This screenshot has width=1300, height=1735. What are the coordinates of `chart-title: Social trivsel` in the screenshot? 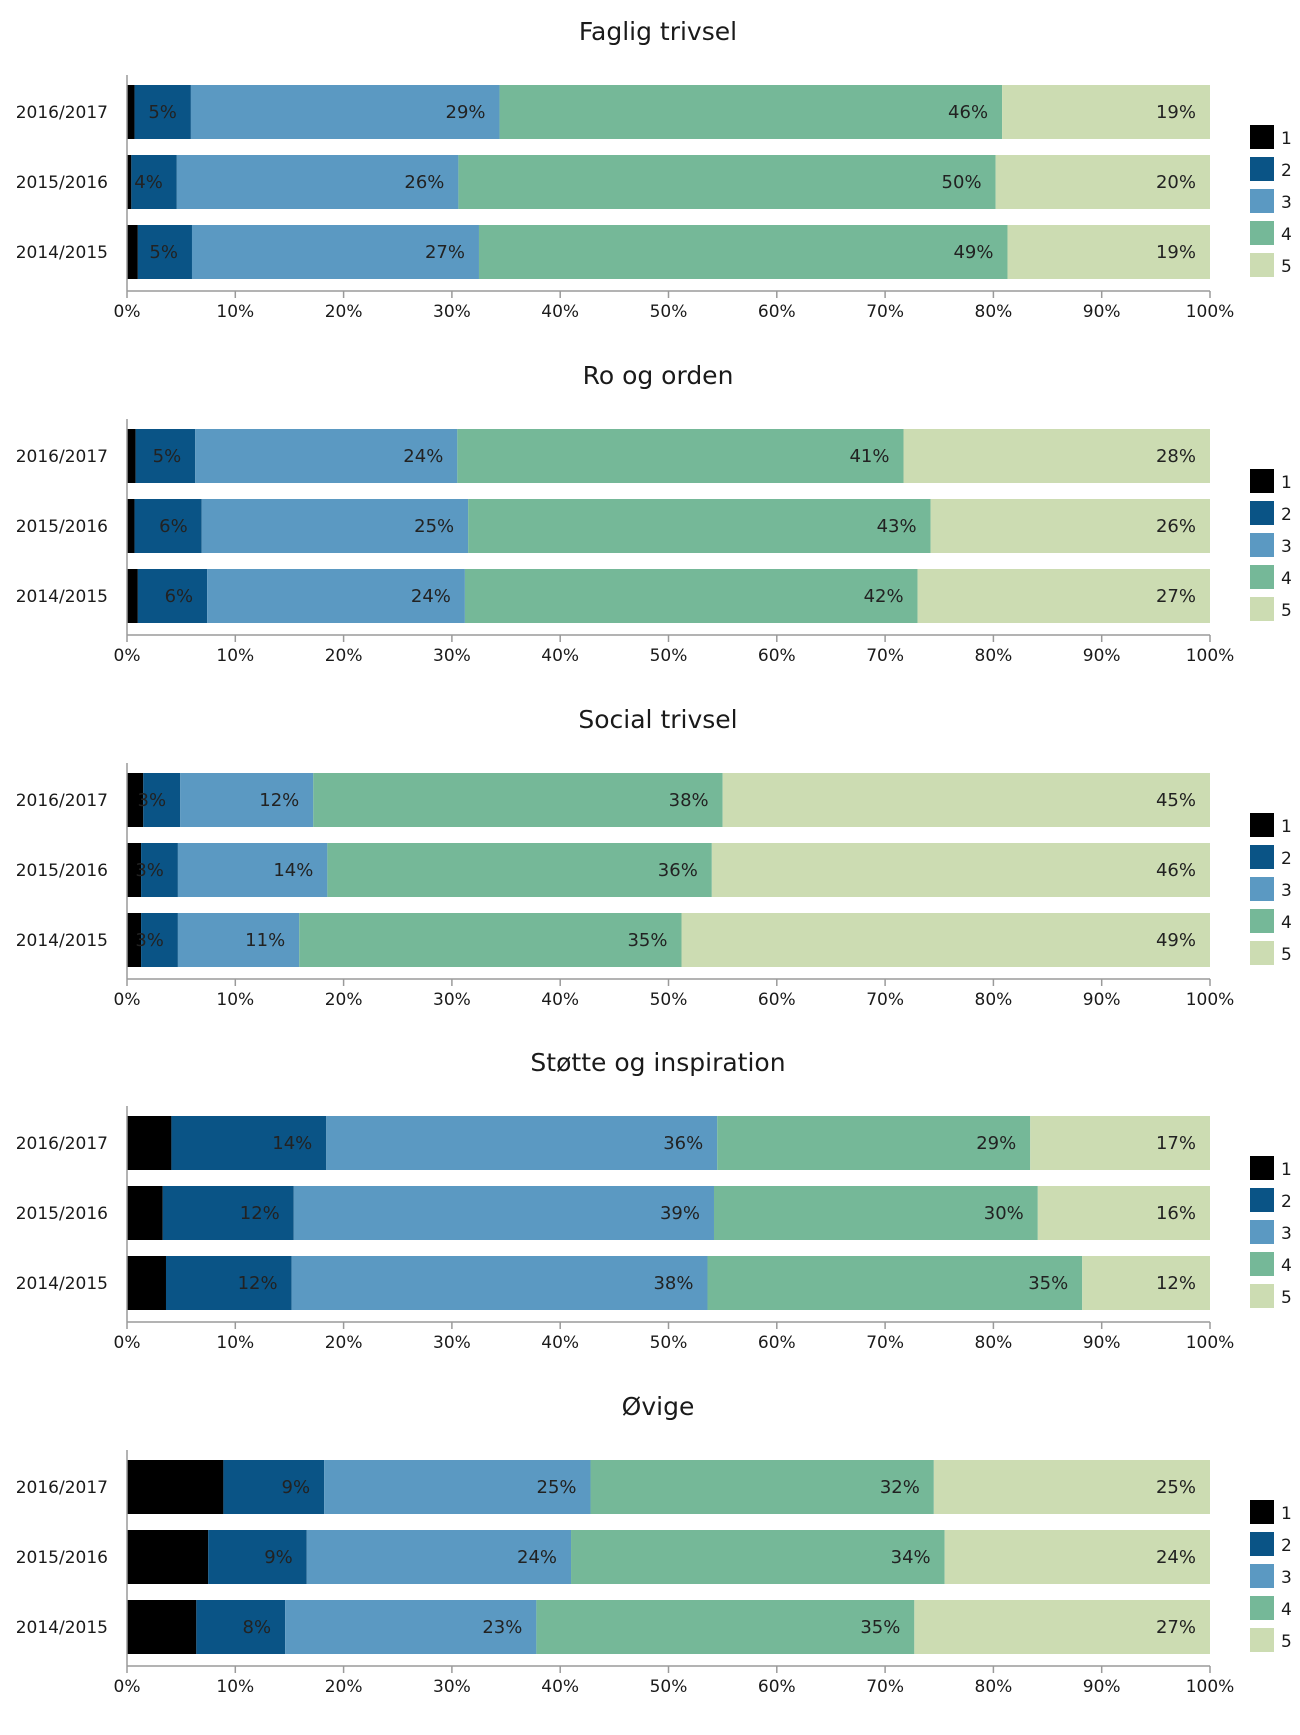 It's located at (657, 719).